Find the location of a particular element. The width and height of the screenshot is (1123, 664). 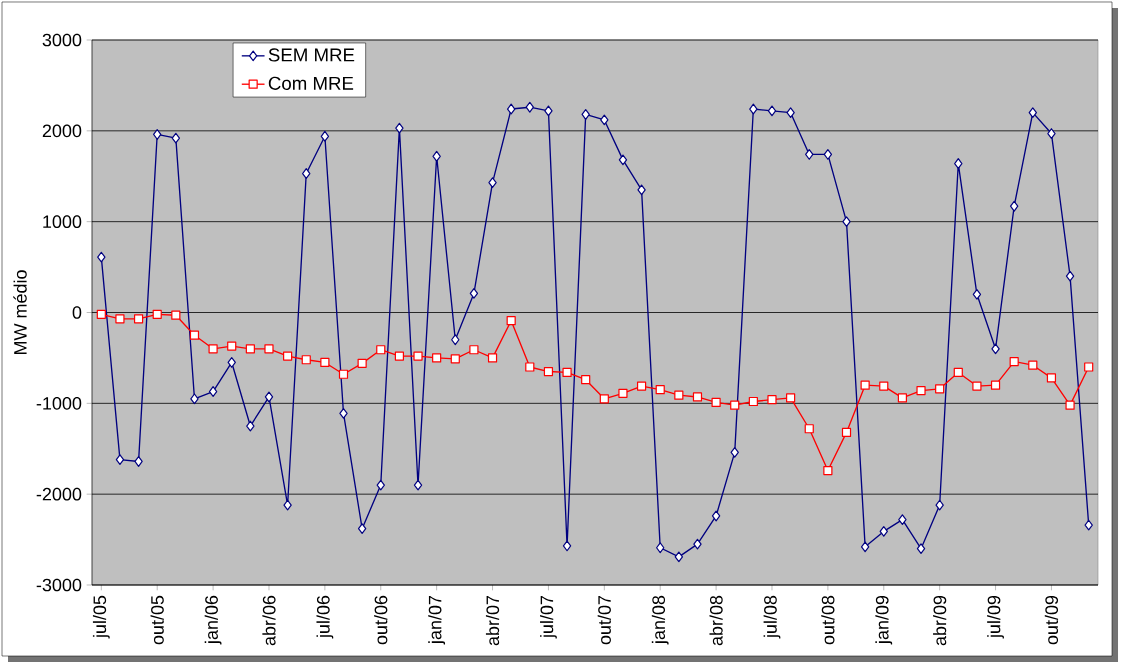

legend-label: Com MRE is located at coordinates (311, 83).